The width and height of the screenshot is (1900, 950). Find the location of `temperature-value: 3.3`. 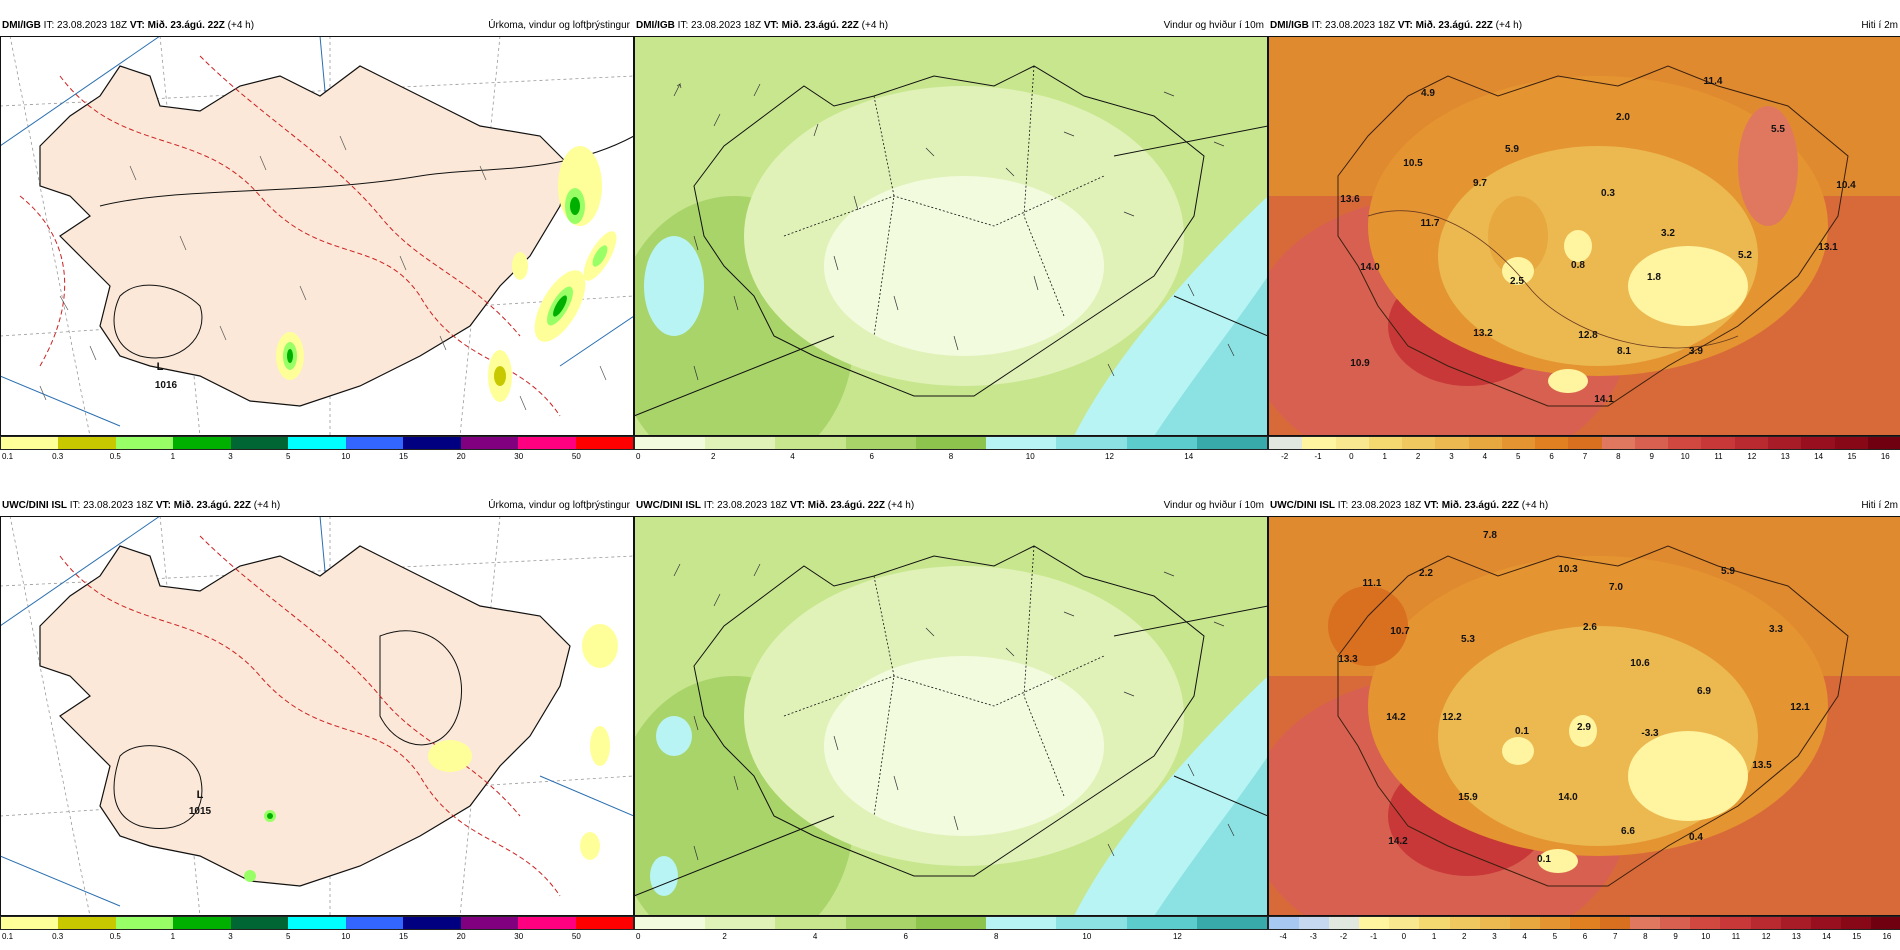

temperature-value: 3.3 is located at coordinates (1776, 629).